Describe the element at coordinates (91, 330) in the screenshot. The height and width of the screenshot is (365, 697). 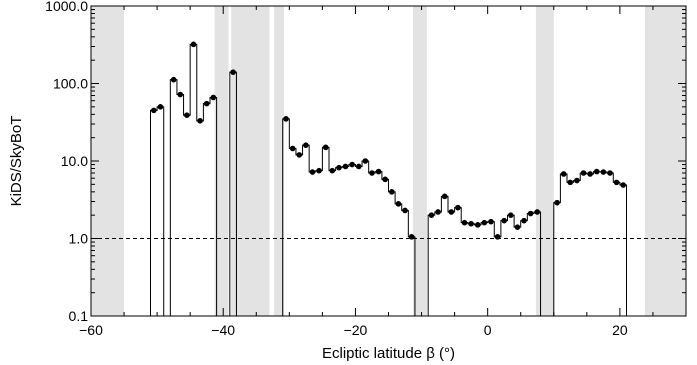
I see `x-tick-label: −60` at that location.